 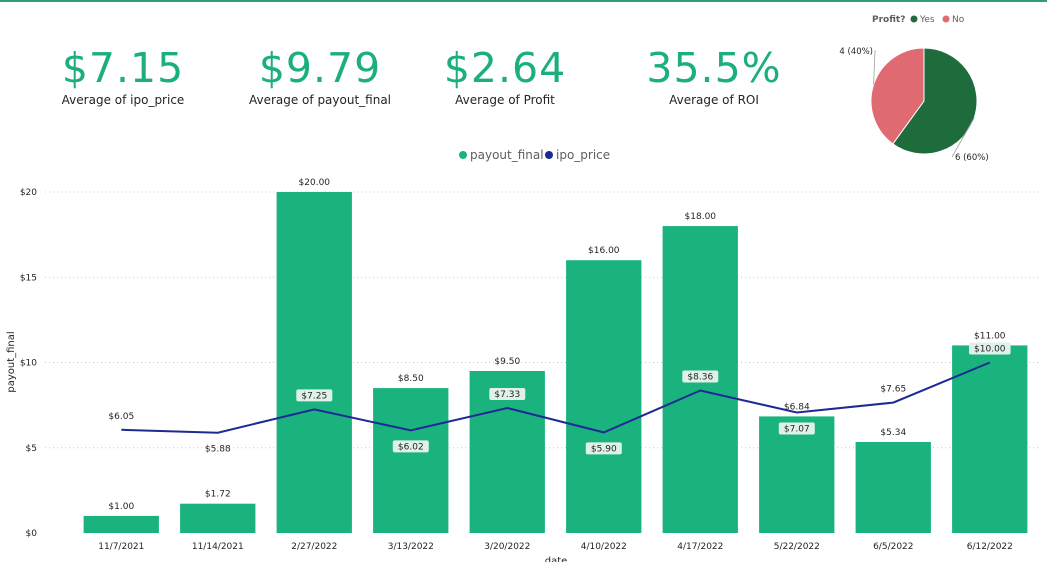 I want to click on pie-svg: Profit? Yes No 6 (60%) 4 (40%), so click(x=914, y=89).